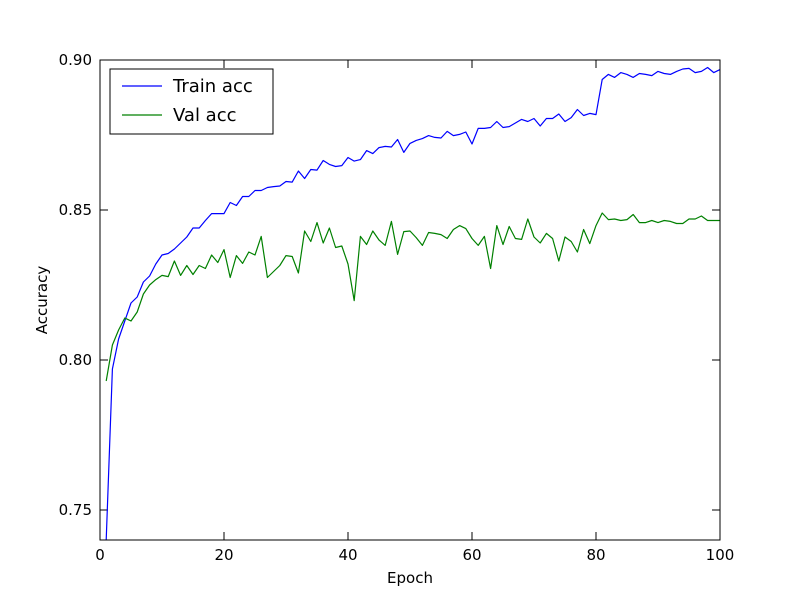 This screenshot has width=800, height=600. Describe the element at coordinates (720, 555) in the screenshot. I see `x-tick-label: 100` at that location.